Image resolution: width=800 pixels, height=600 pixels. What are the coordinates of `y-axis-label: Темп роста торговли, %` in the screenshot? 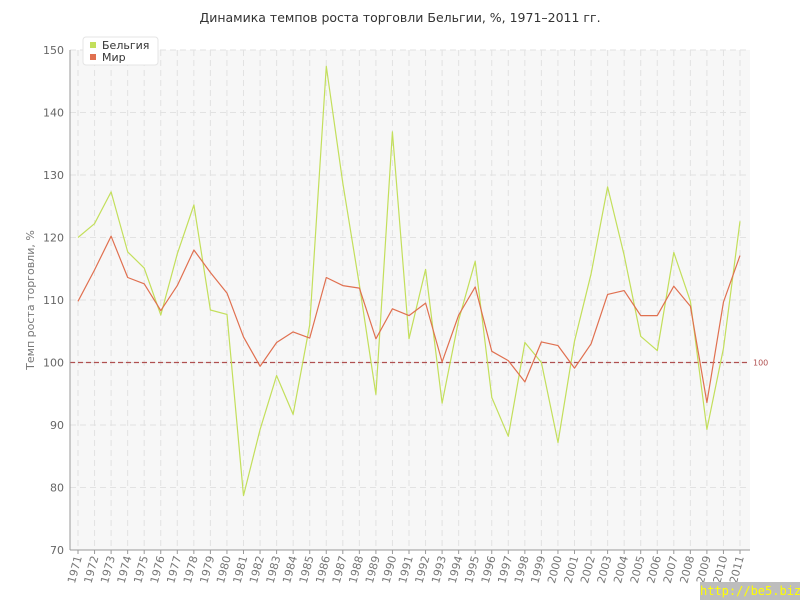 It's located at (30, 300).